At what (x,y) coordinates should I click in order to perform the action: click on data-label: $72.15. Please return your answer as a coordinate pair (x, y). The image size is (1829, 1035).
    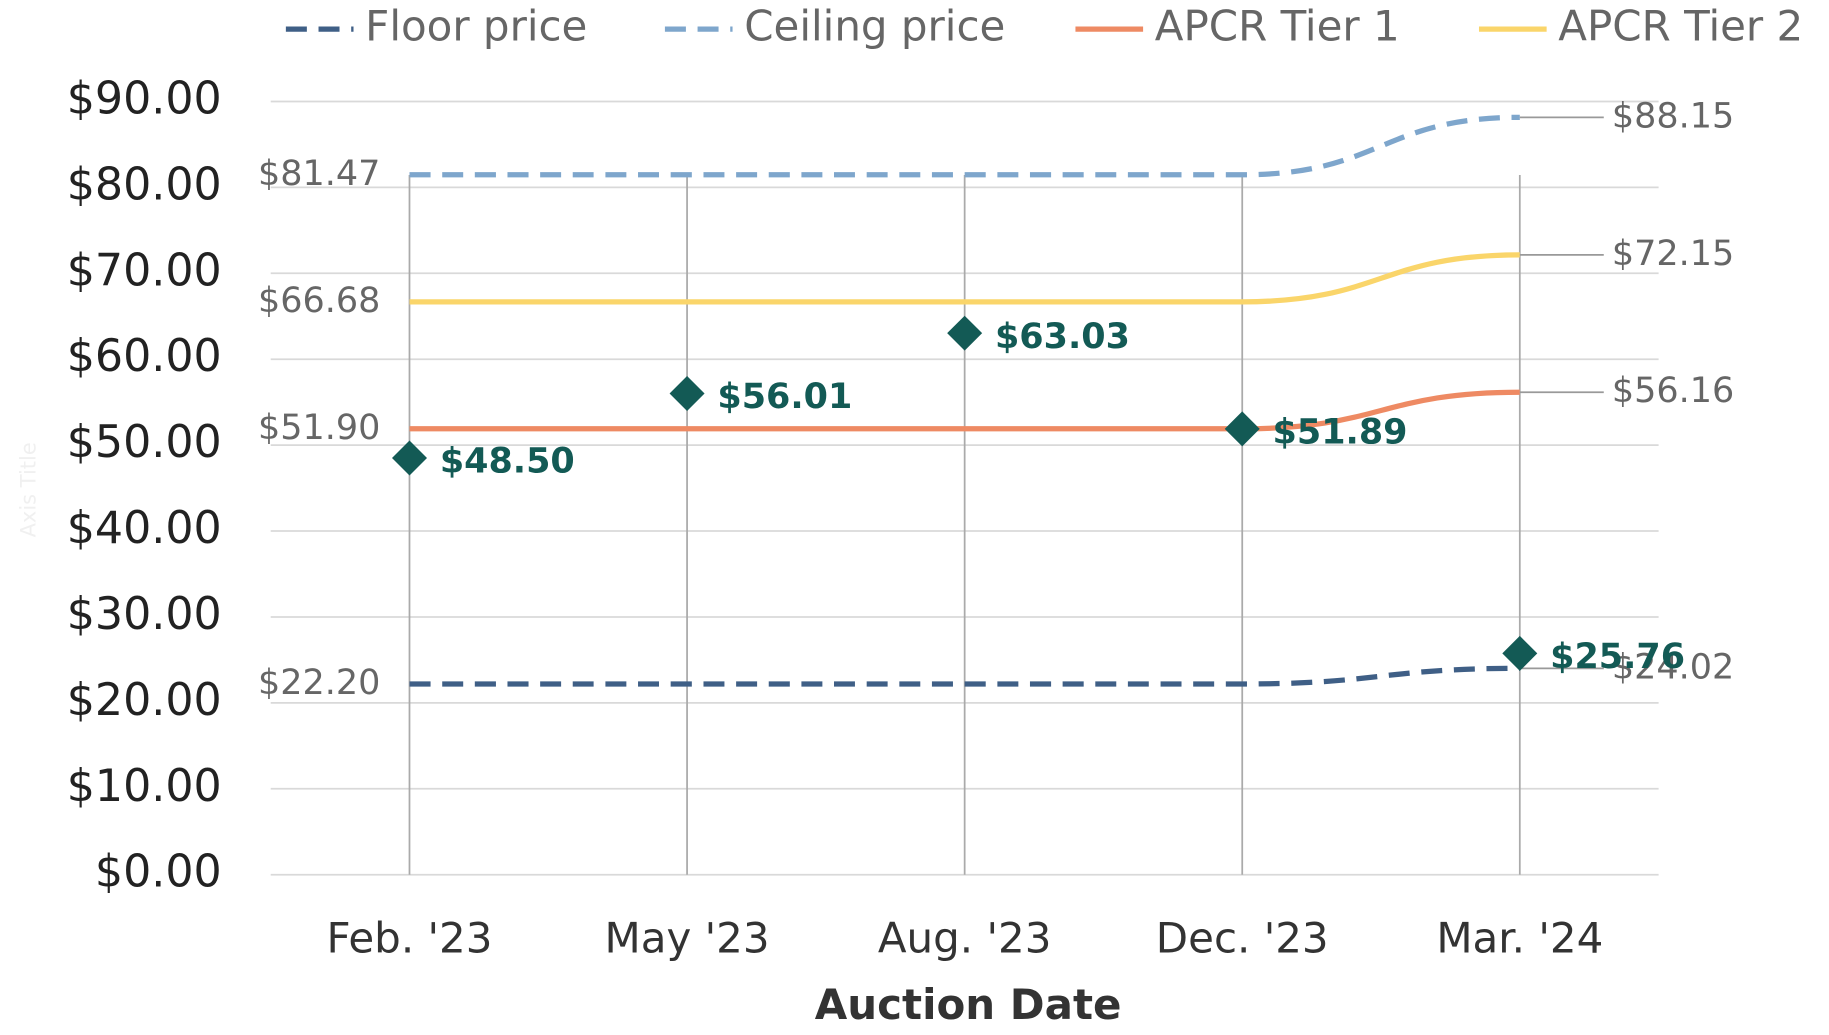
    Looking at the image, I should click on (1673, 254).